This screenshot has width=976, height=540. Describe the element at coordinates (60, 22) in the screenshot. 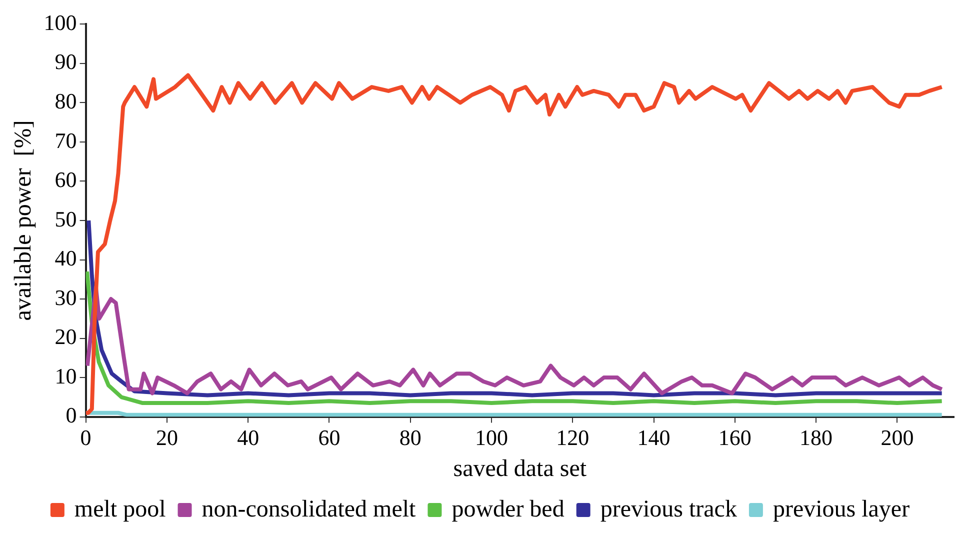

I see `y-tick-label: 100` at that location.